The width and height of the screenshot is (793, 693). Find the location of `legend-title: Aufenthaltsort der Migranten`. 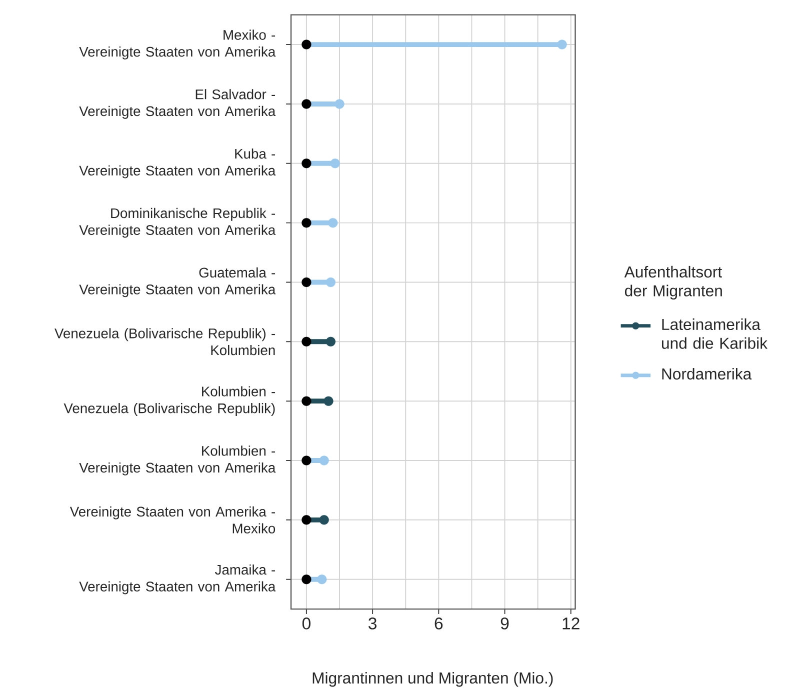

legend-title: Aufenthaltsort der Migranten is located at coordinates (673, 283).